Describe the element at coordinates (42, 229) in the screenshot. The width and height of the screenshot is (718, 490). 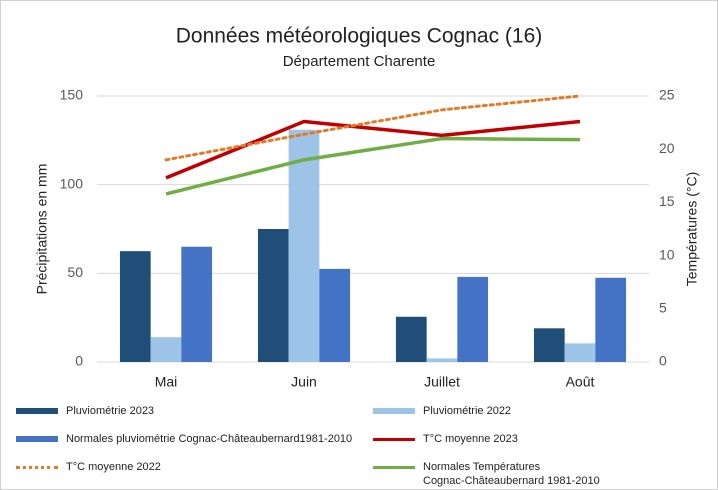
I see `y-axis-label: Précipitations en mm` at that location.